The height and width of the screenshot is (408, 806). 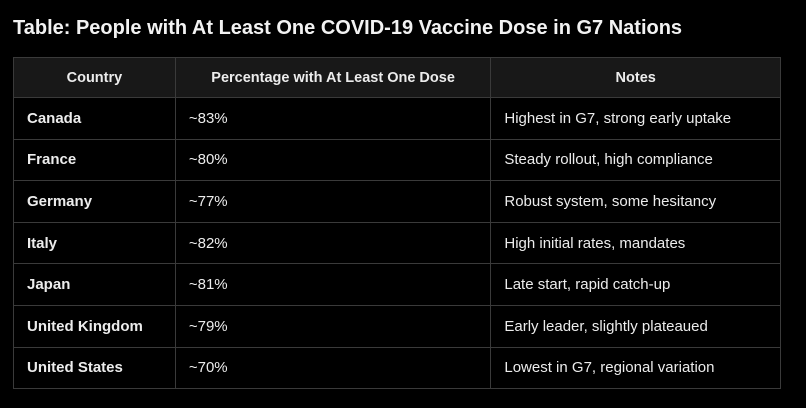 I want to click on cell-country: France, so click(x=94, y=160).